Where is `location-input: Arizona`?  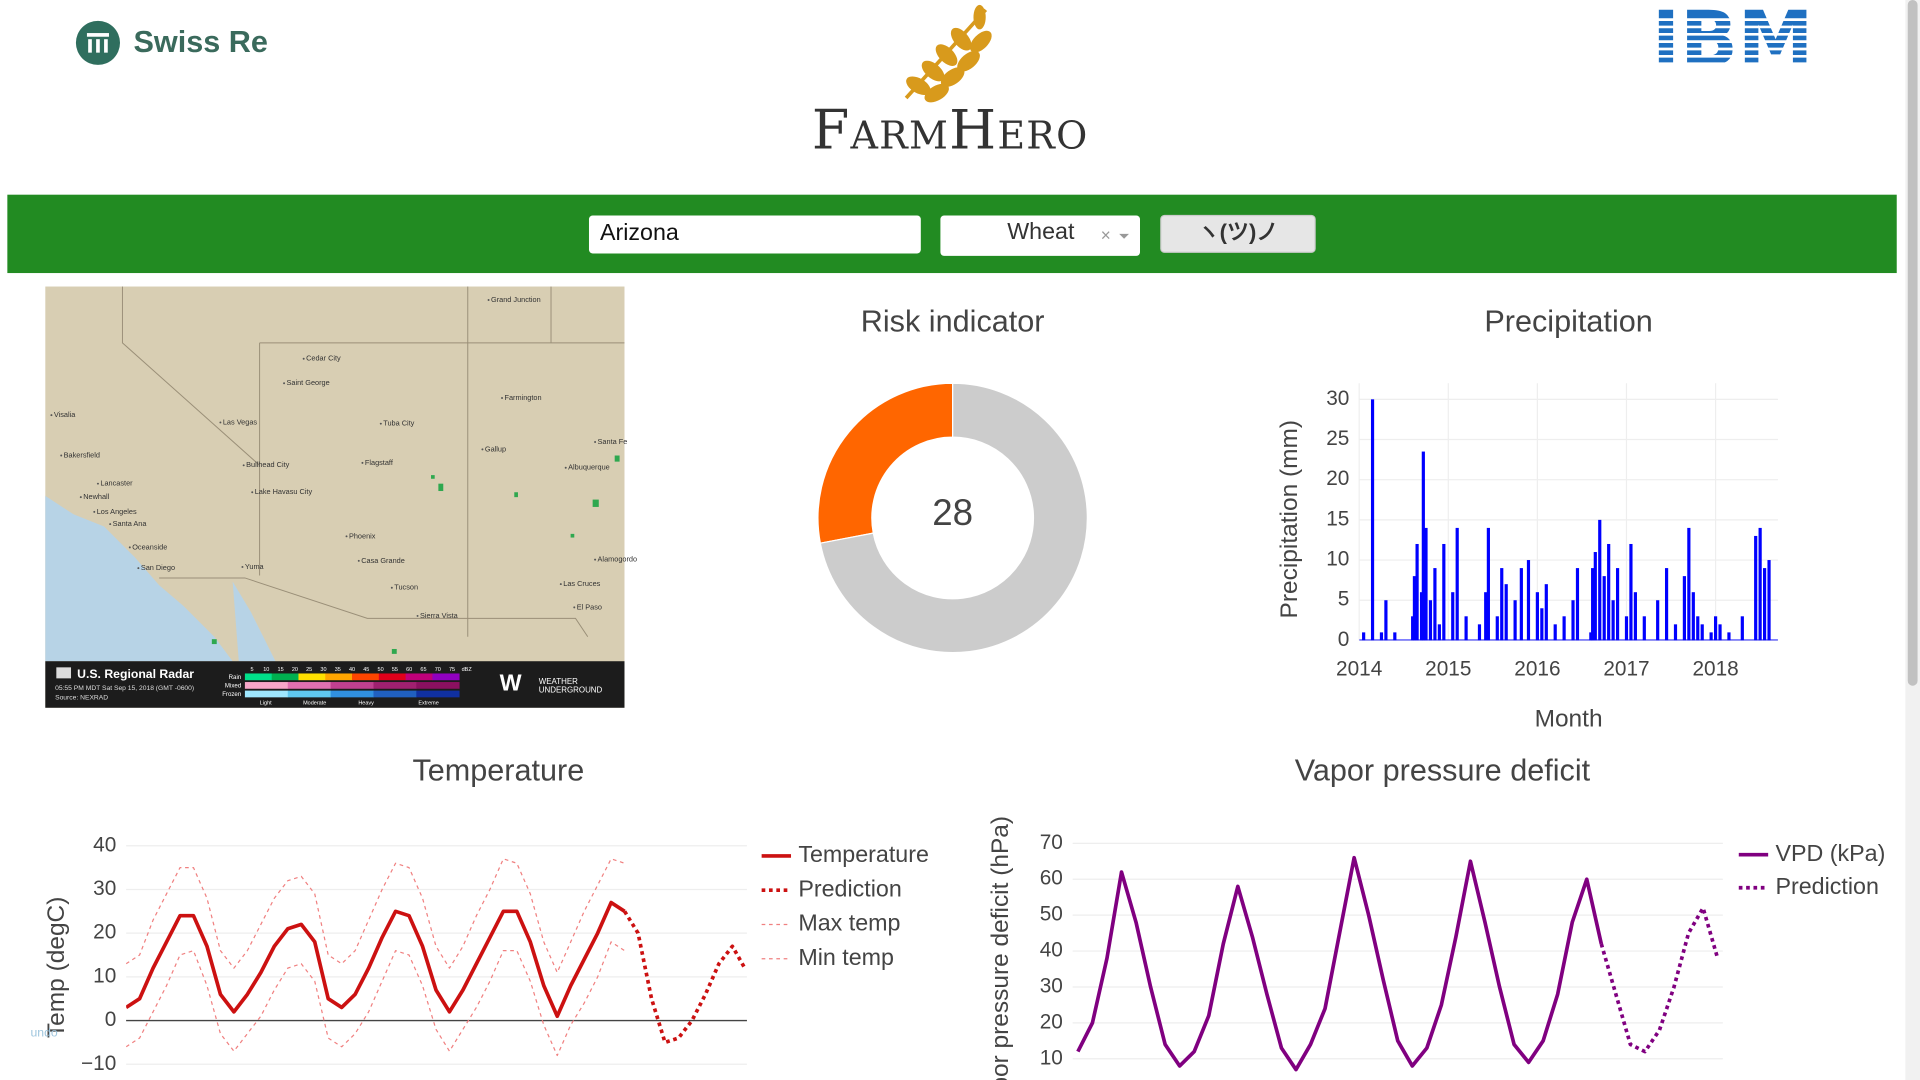 location-input: Arizona is located at coordinates (754, 234).